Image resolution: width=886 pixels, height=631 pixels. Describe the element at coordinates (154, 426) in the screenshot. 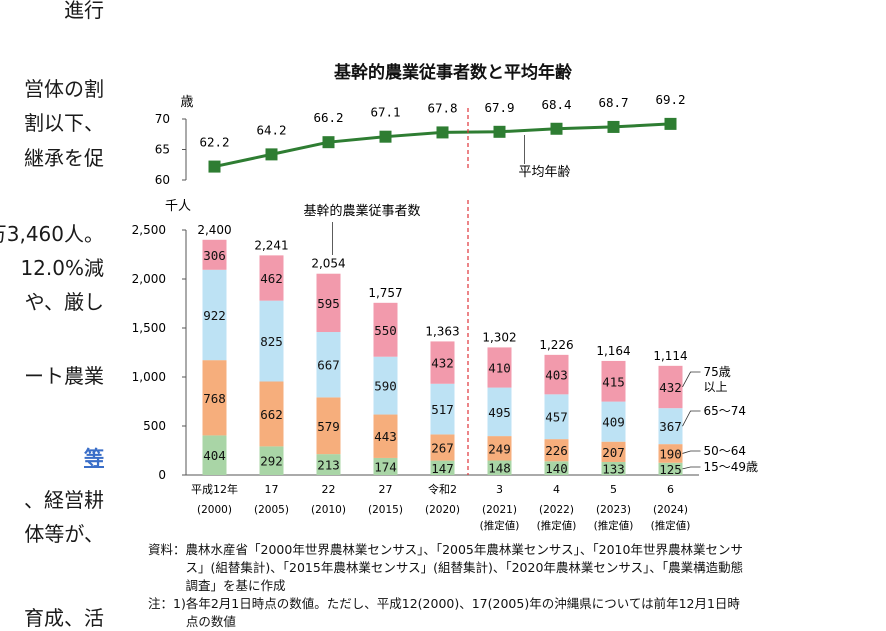

I see `bar-y-tick-label: 500` at that location.